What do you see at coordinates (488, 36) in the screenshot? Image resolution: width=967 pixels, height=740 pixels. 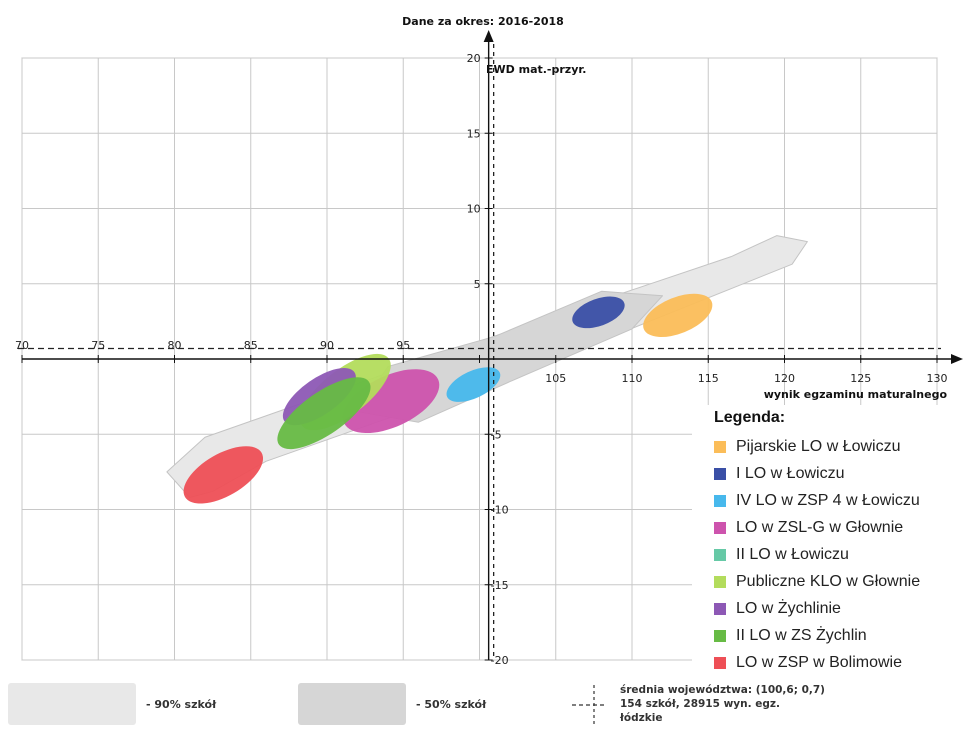 I see `y-axis-arrow-icon` at bounding box center [488, 36].